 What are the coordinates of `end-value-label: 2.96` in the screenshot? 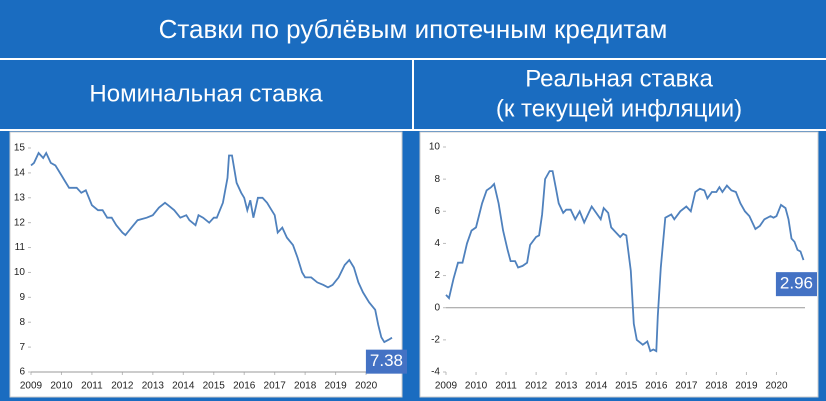 It's located at (796, 283).